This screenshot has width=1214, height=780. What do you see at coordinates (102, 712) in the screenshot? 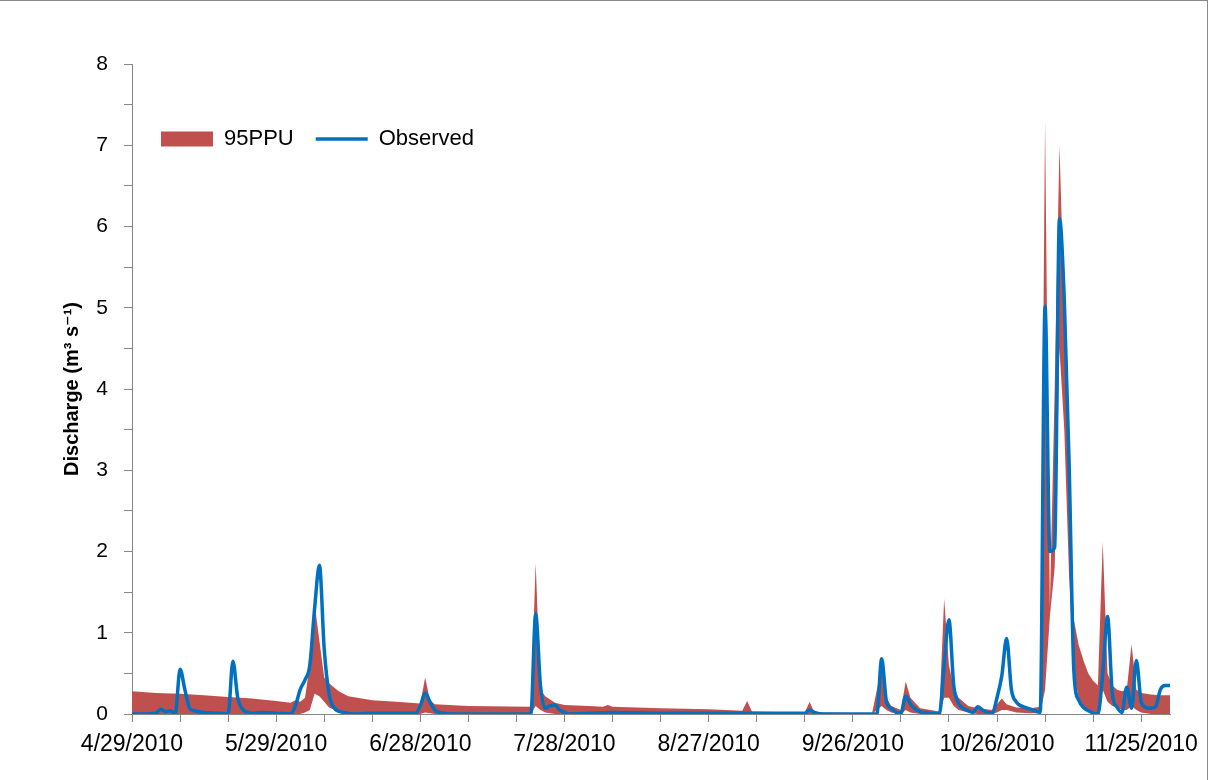
I see `y-tick-label: 0` at bounding box center [102, 712].